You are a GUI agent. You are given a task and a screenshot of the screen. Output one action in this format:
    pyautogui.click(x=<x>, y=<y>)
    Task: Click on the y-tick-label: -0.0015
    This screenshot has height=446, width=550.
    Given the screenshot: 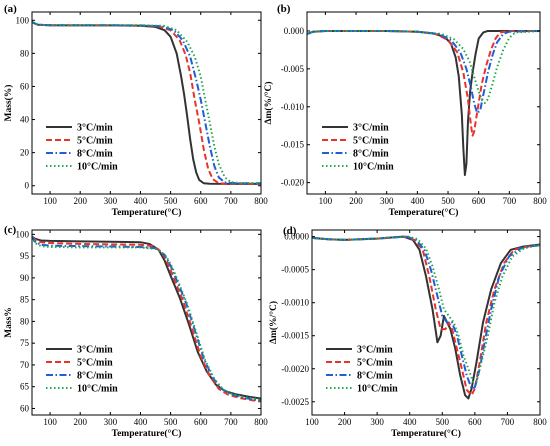 What is the action you would take?
    pyautogui.click(x=295, y=336)
    